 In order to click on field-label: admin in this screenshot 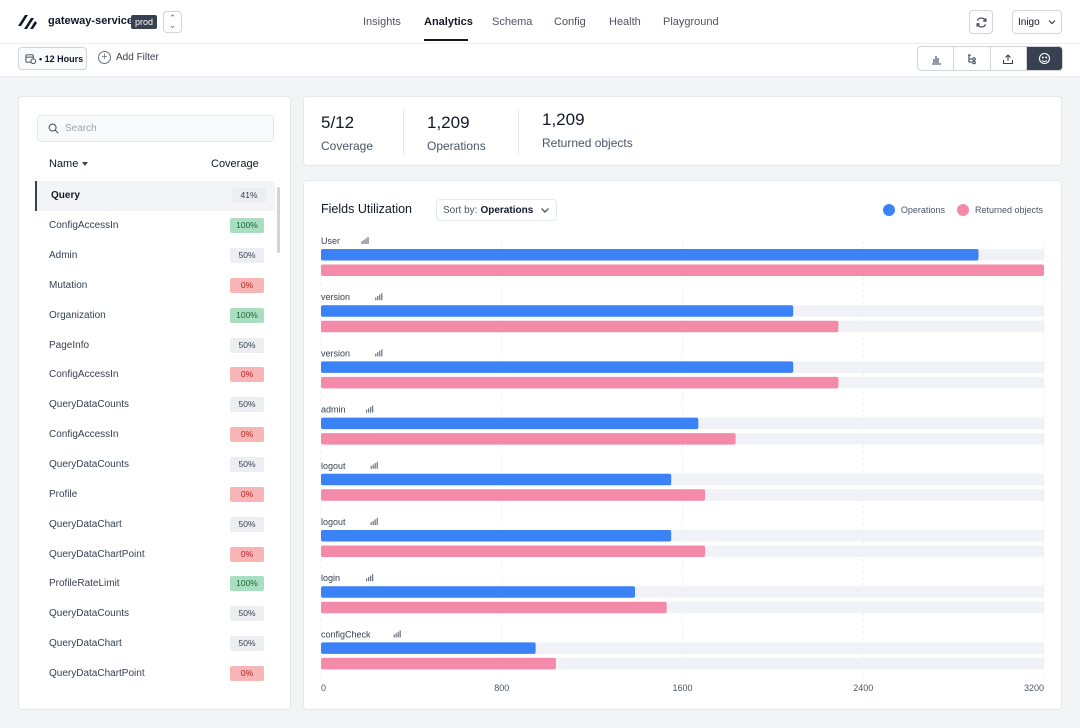, I will do `click(333, 410)`.